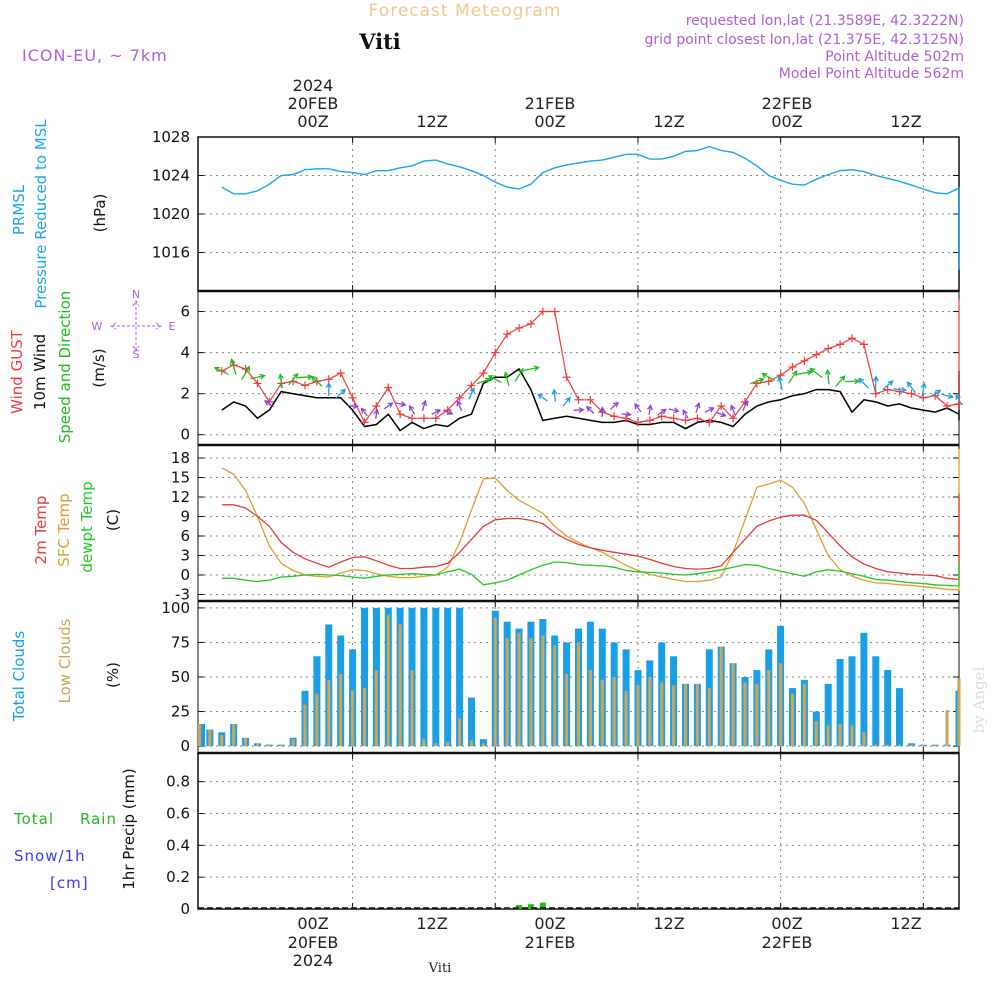 This screenshot has height=1000, width=1000. Describe the element at coordinates (668, 923) in the screenshot. I see `bottom-tick-3: 12Z` at that location.